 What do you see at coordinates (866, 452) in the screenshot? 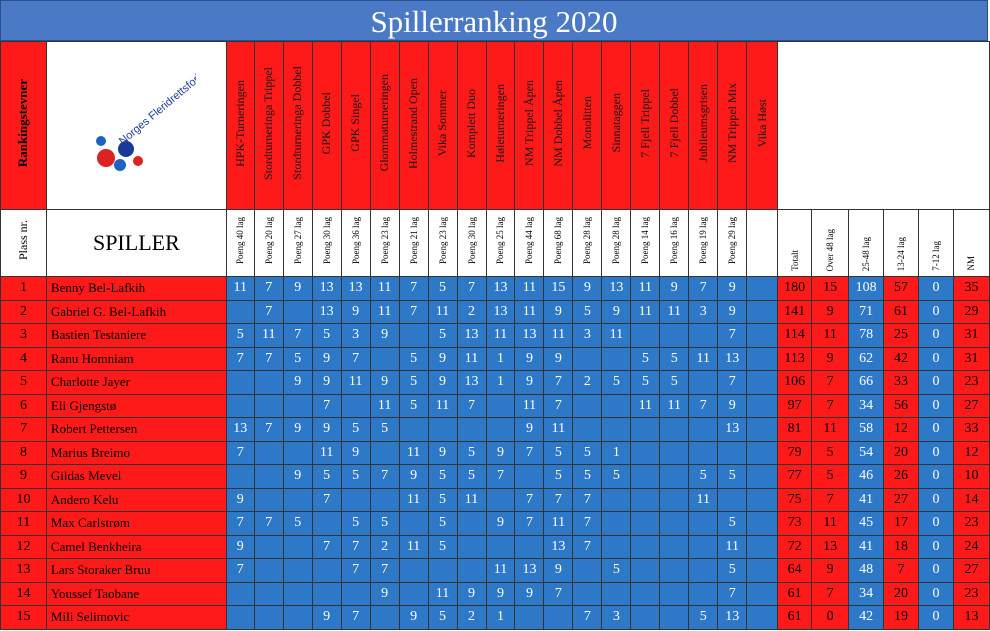
I see `summary-cell: 54` at bounding box center [866, 452].